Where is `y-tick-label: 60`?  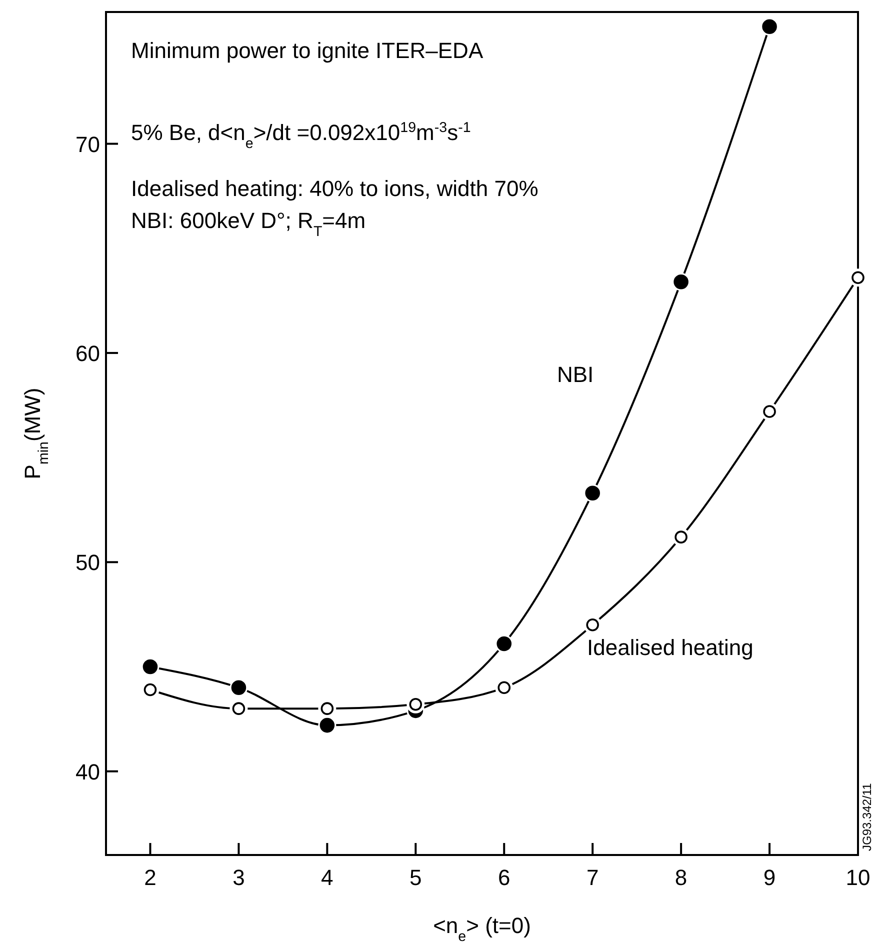
y-tick-label: 60 is located at coordinates (88, 353).